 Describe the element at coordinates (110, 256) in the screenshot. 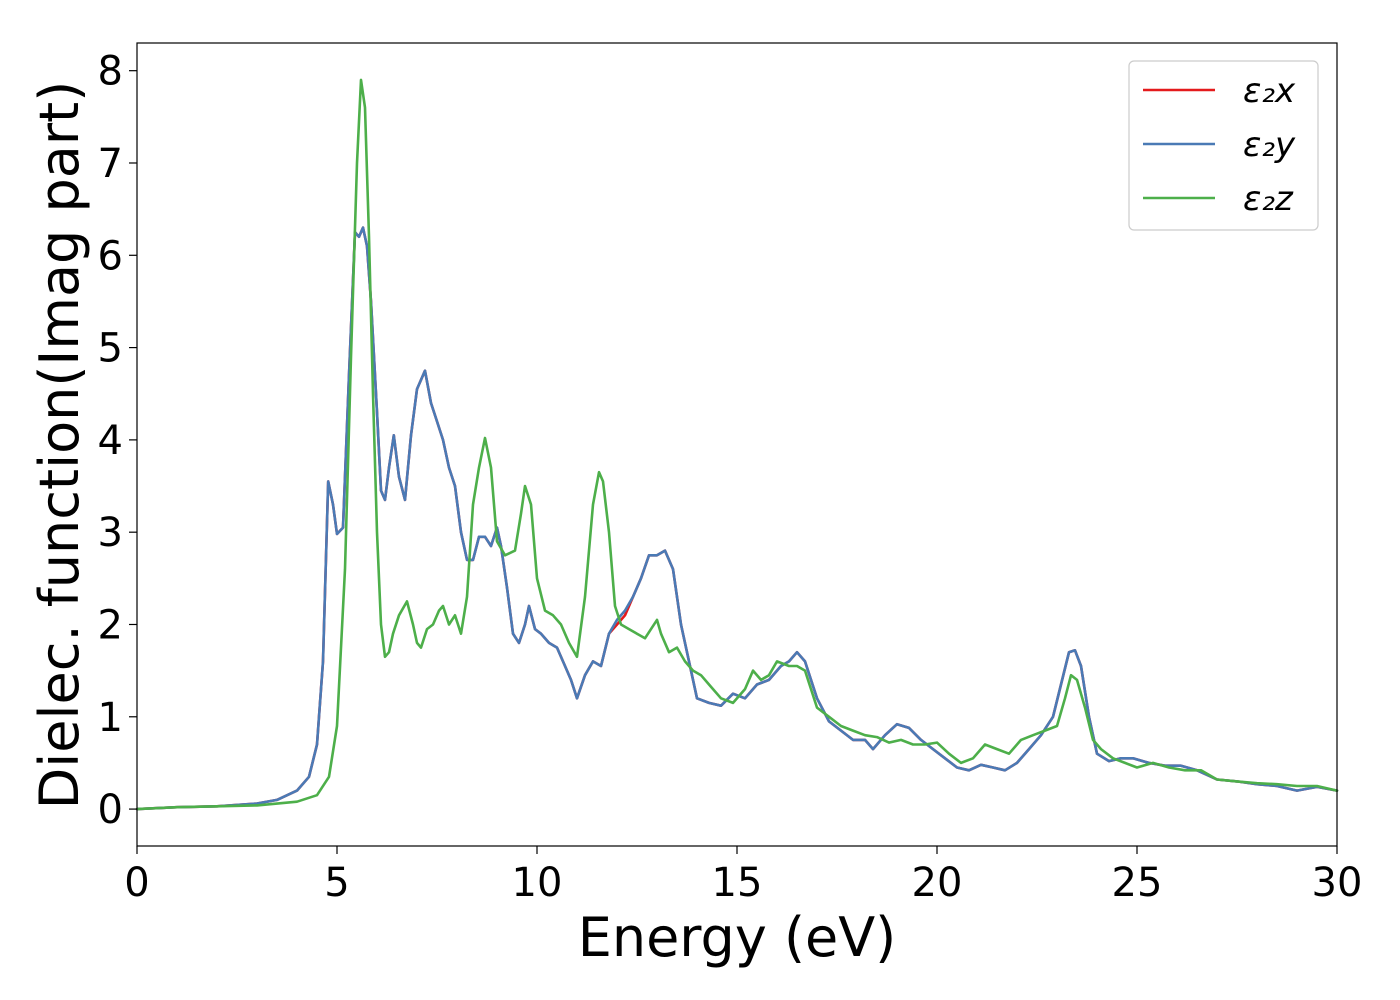

I see `y-tick-label: 6` at that location.